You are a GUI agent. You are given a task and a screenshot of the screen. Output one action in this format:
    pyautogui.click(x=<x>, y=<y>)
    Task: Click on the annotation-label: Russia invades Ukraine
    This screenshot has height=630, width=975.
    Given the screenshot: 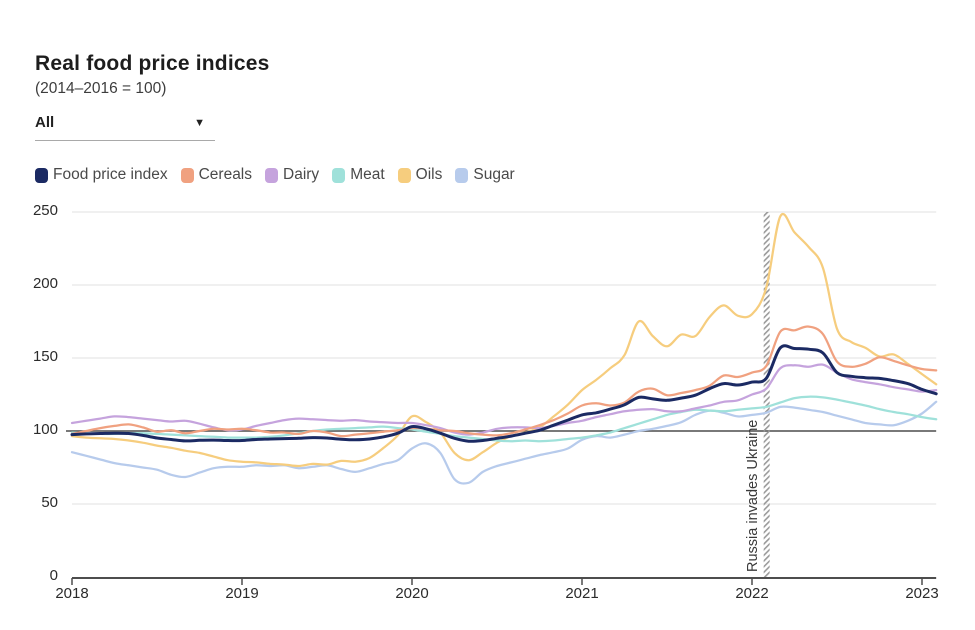 What is the action you would take?
    pyautogui.click(x=753, y=495)
    